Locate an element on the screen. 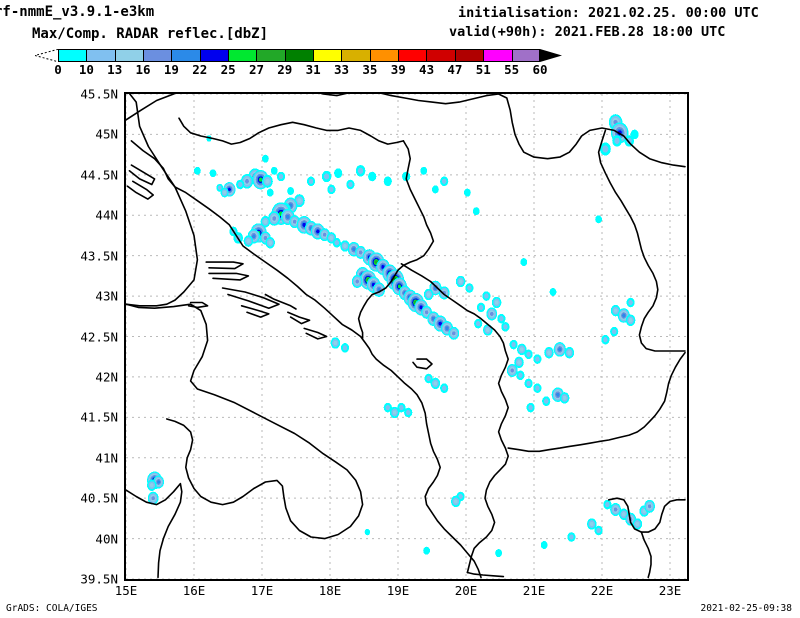 The height and width of the screenshot is (618, 800). colorbar-tick-label: 27 is located at coordinates (256, 69).